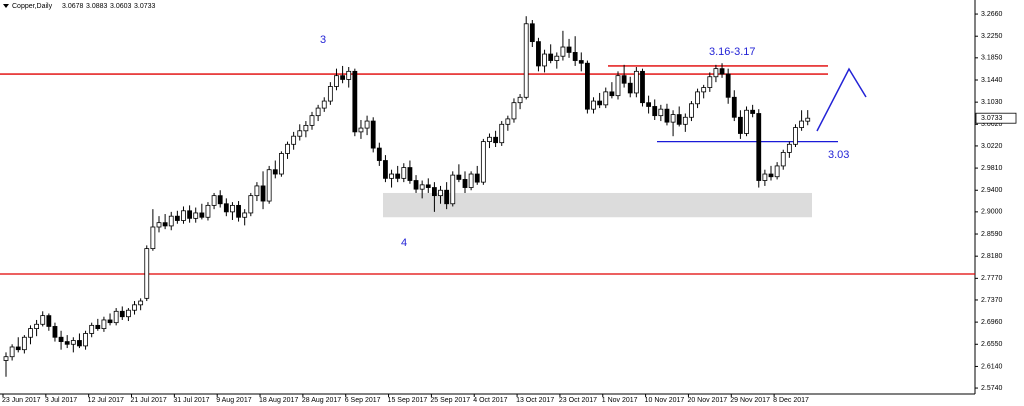 This screenshot has width=1024, height=406. What do you see at coordinates (73, 6) in the screenshot?
I see `header-value: 3.0678` at bounding box center [73, 6].